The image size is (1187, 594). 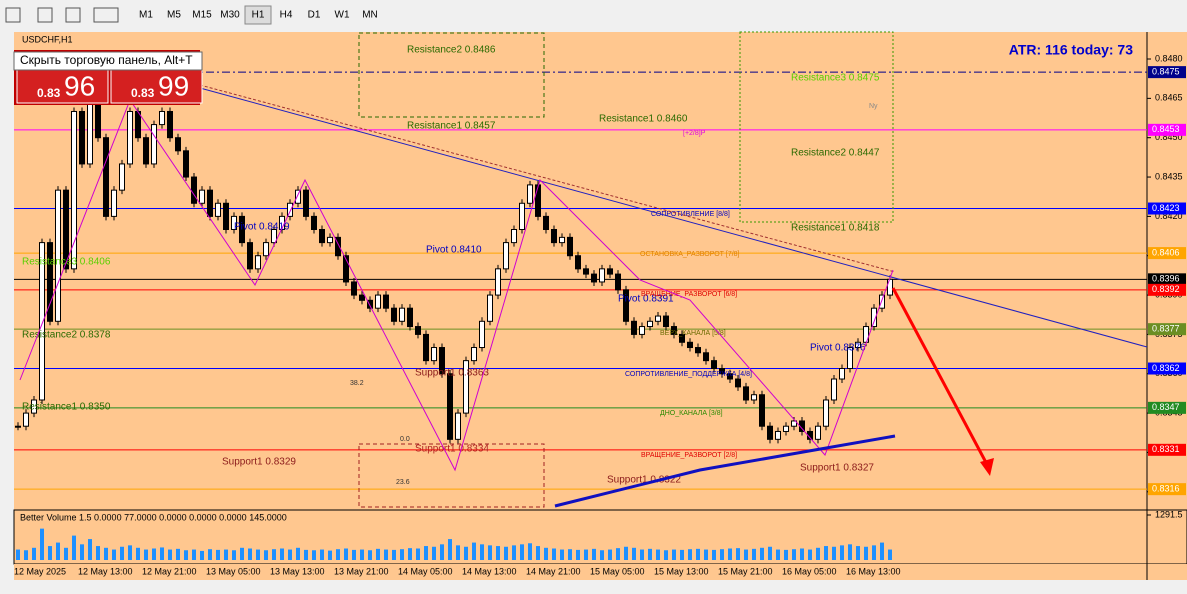 I want to click on annotation: Resistance2 0.8378, so click(x=66, y=335).